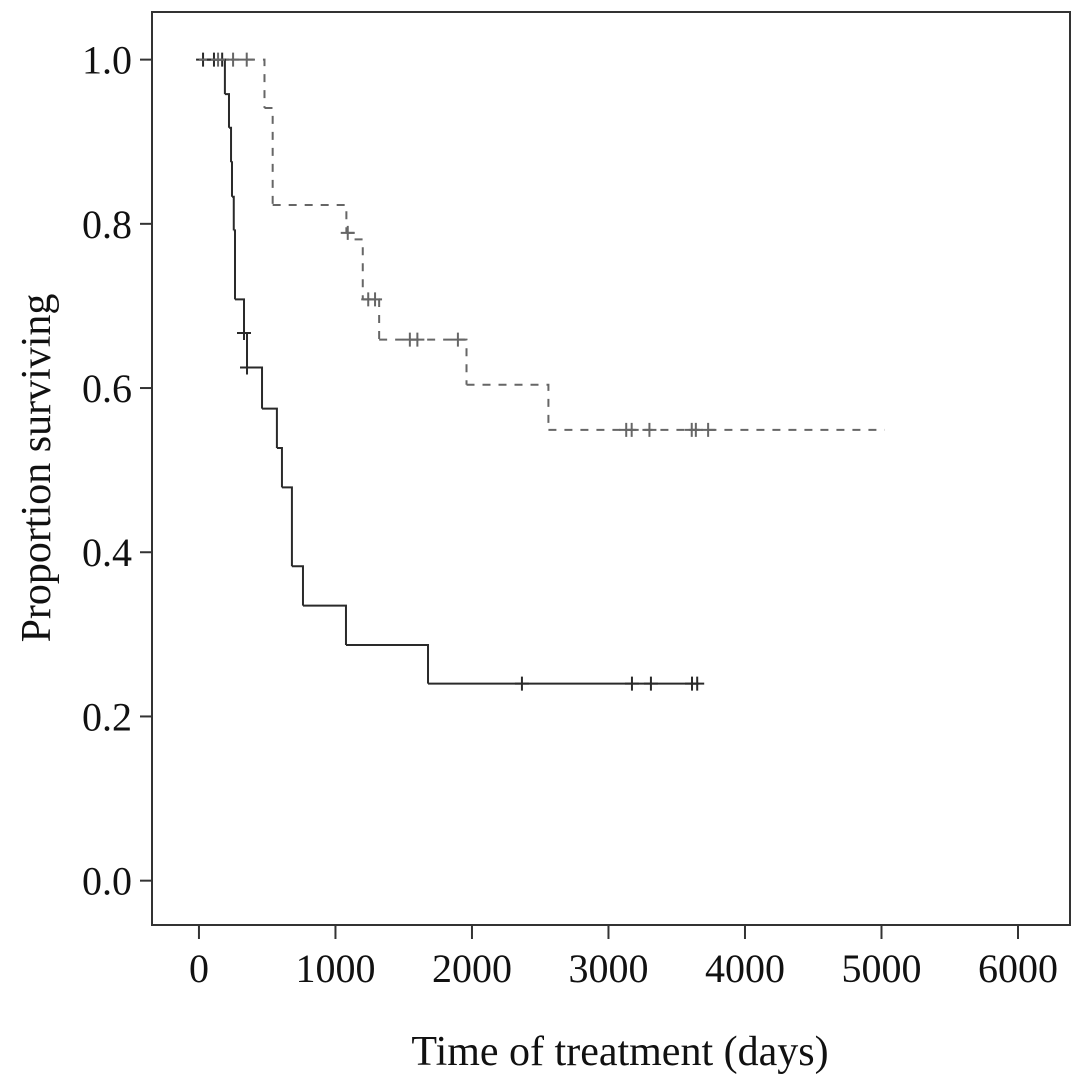 Image resolution: width=1087 pixels, height=1090 pixels. I want to click on x-tick-label: 3000, so click(608, 968).